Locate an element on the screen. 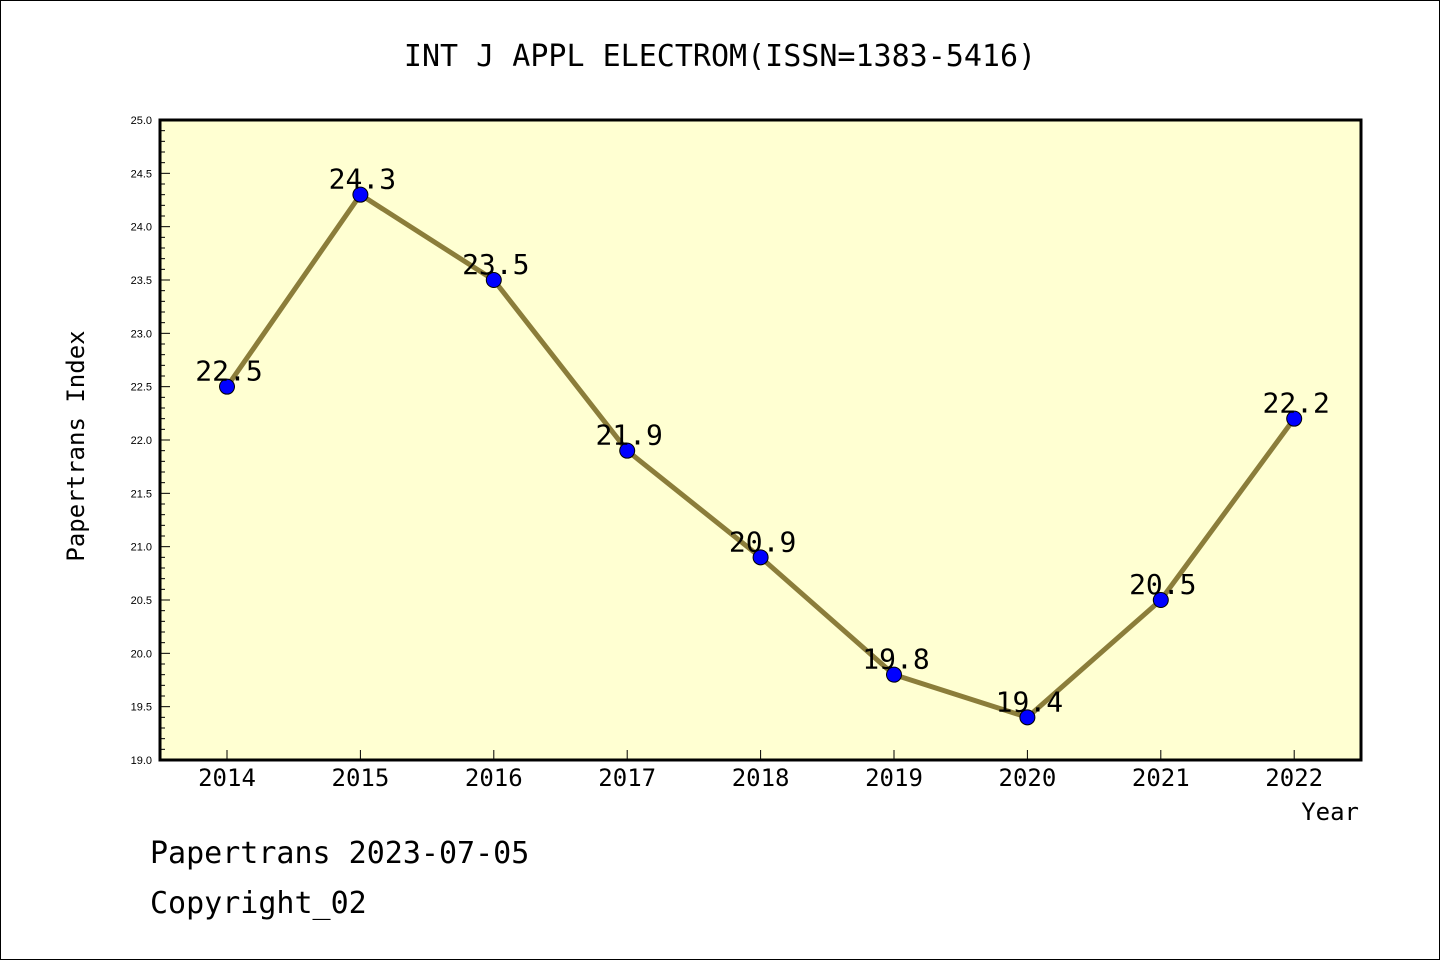  y-tick-label: 25.0 is located at coordinates (141, 121).